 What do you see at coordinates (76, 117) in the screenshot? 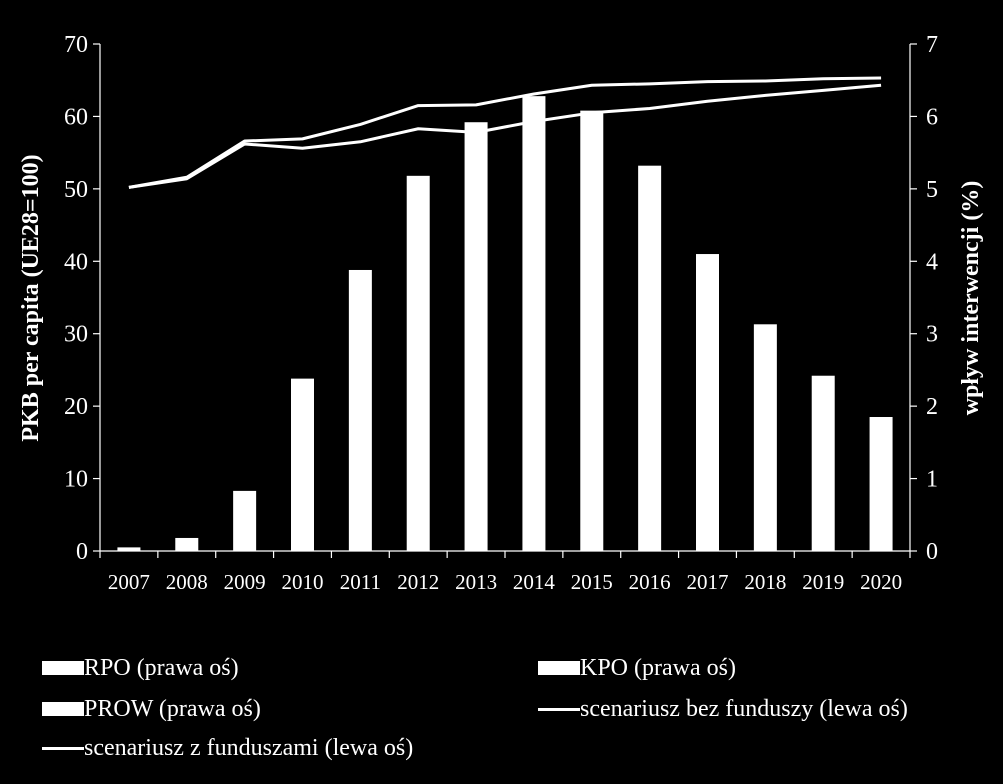
I see `left-tick-label: 60` at bounding box center [76, 117].